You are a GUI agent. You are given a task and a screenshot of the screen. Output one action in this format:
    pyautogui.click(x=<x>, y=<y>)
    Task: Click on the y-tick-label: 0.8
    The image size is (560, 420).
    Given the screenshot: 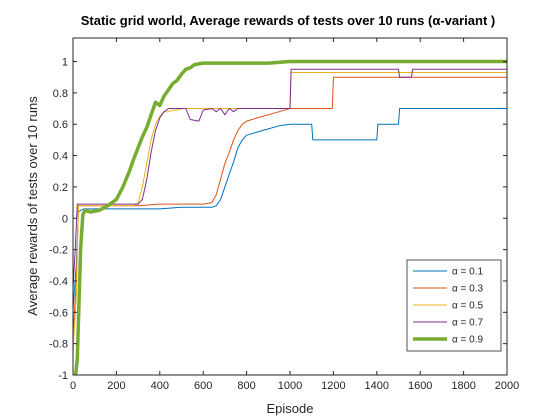 What is the action you would take?
    pyautogui.click(x=60, y=94)
    